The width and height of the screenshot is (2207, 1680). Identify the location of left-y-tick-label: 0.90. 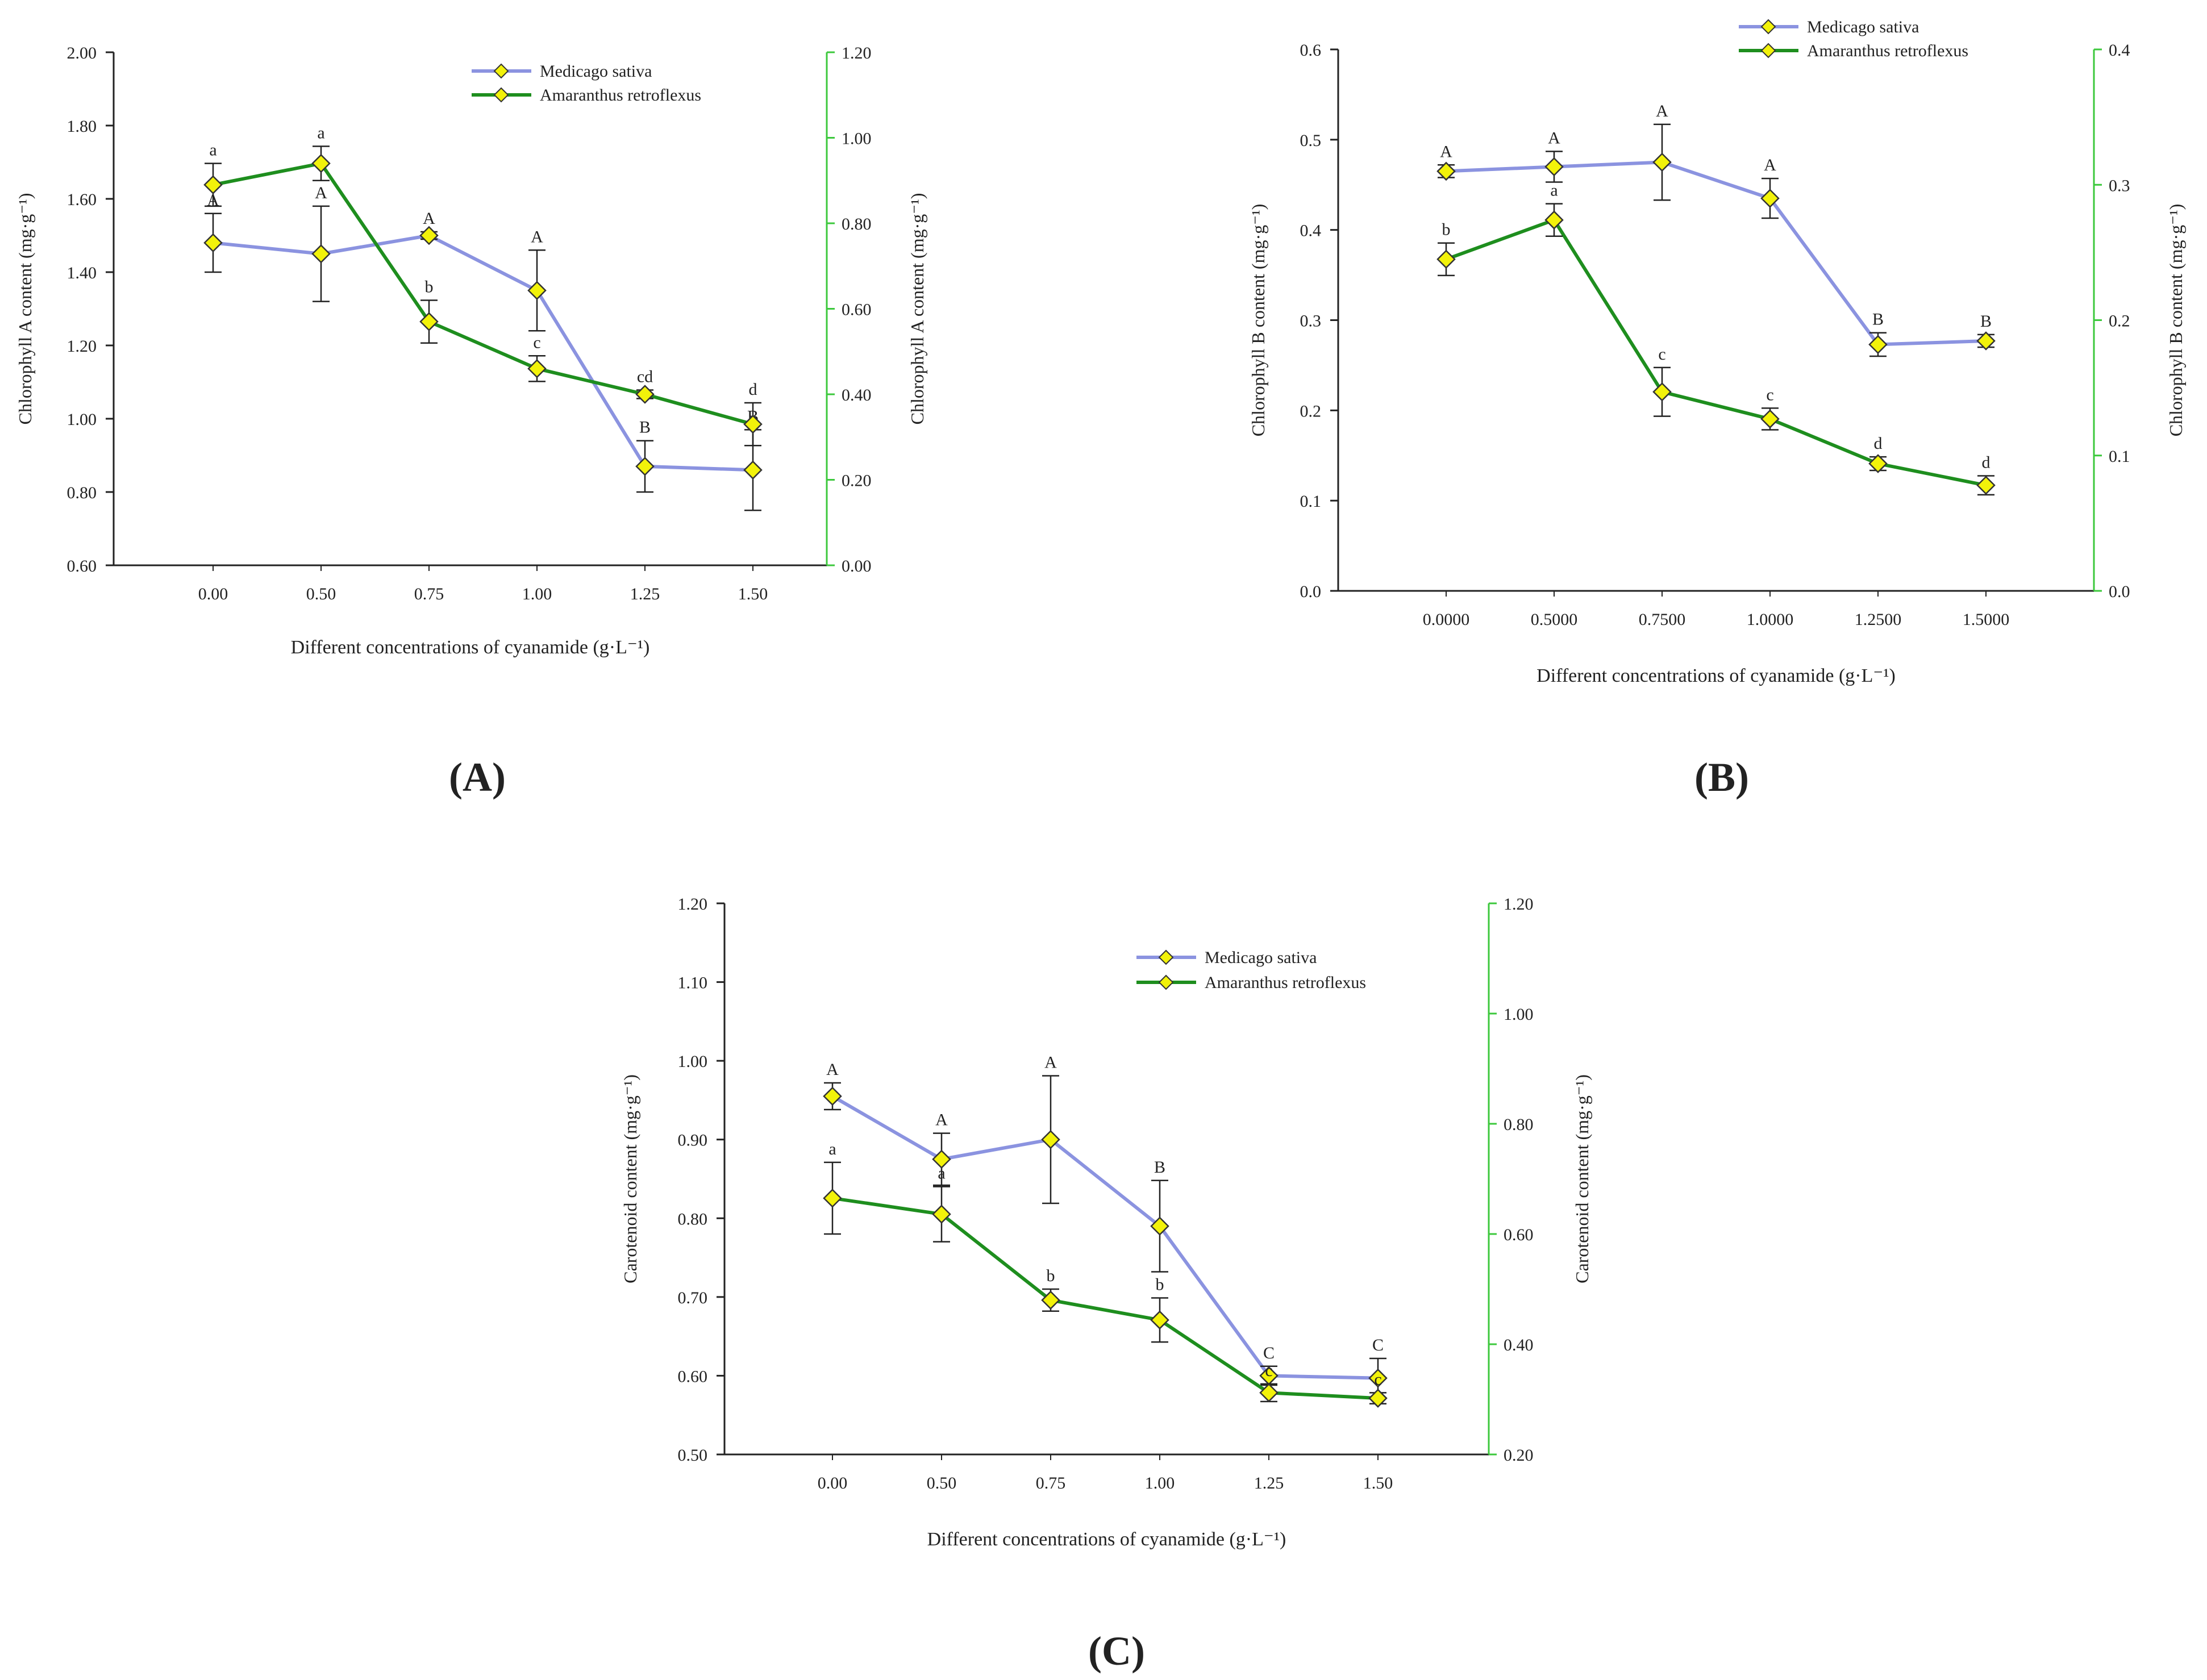
(693, 1140).